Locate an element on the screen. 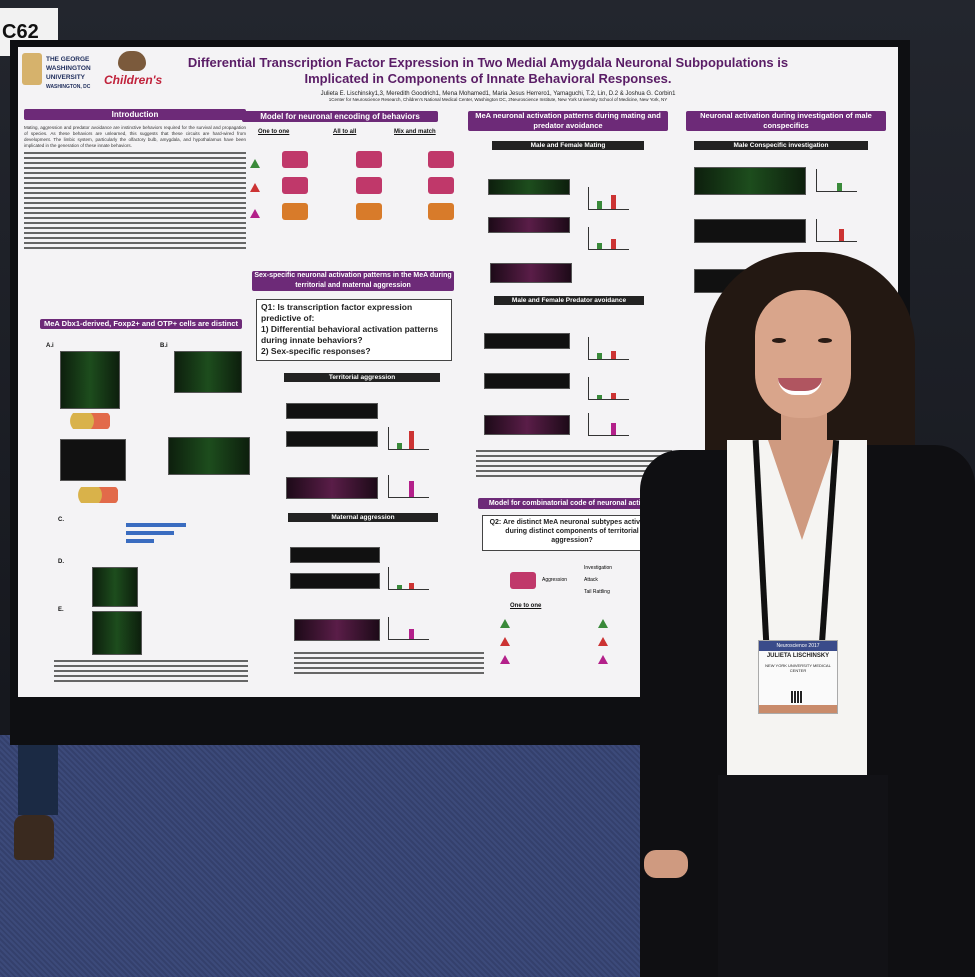 This screenshot has width=975, height=977. investigation-label: Investigation is located at coordinates (598, 568).